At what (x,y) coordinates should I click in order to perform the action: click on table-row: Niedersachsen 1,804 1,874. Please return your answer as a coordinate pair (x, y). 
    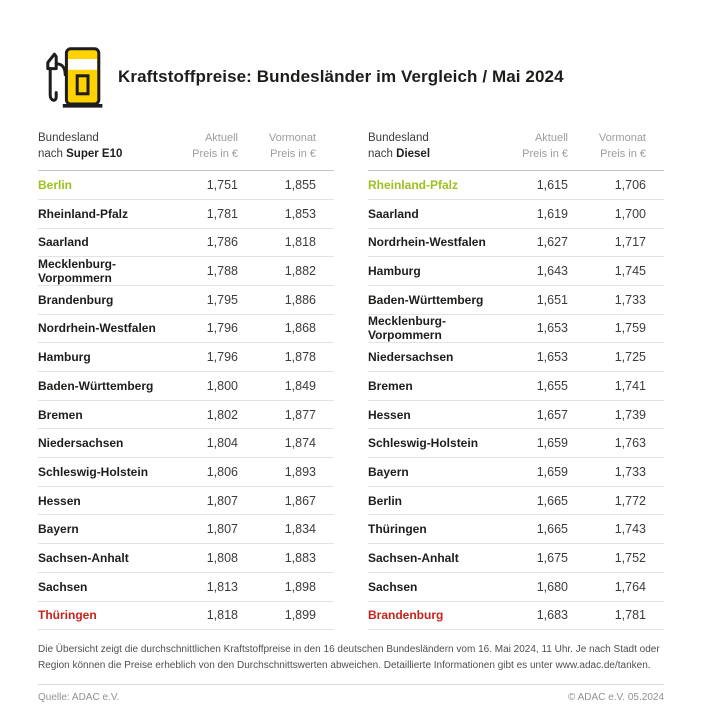
    Looking at the image, I should click on (186, 444).